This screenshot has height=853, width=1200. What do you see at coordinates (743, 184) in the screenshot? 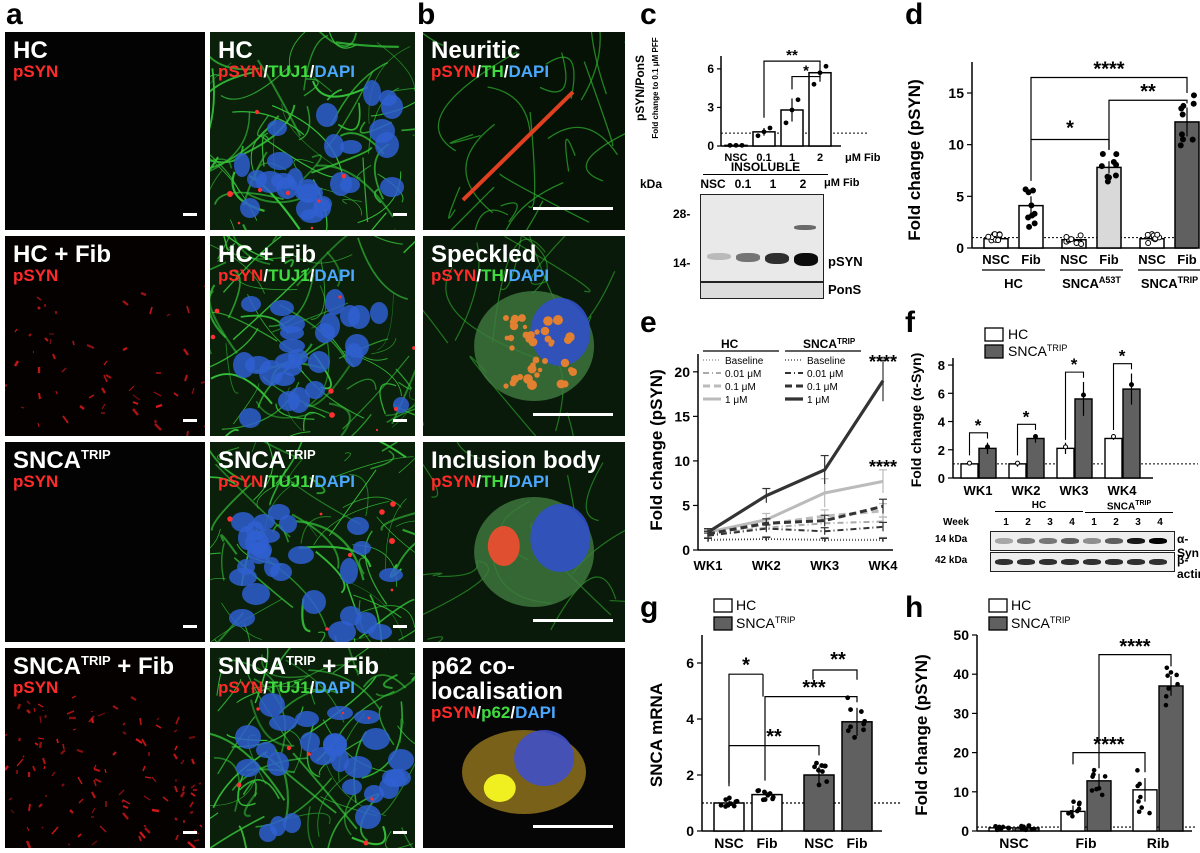
I see `blot-lane-label: 0.1` at bounding box center [743, 184].